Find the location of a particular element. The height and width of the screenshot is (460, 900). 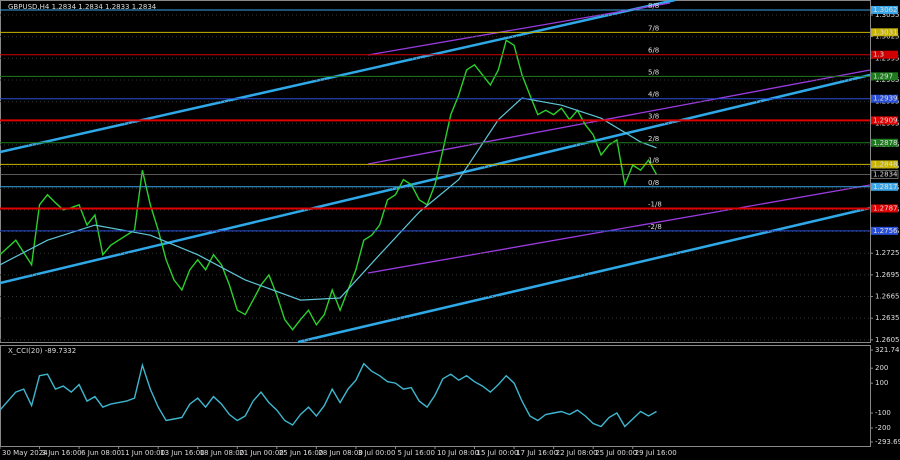

y-tick-label: 1.2665 is located at coordinates (887, 297).